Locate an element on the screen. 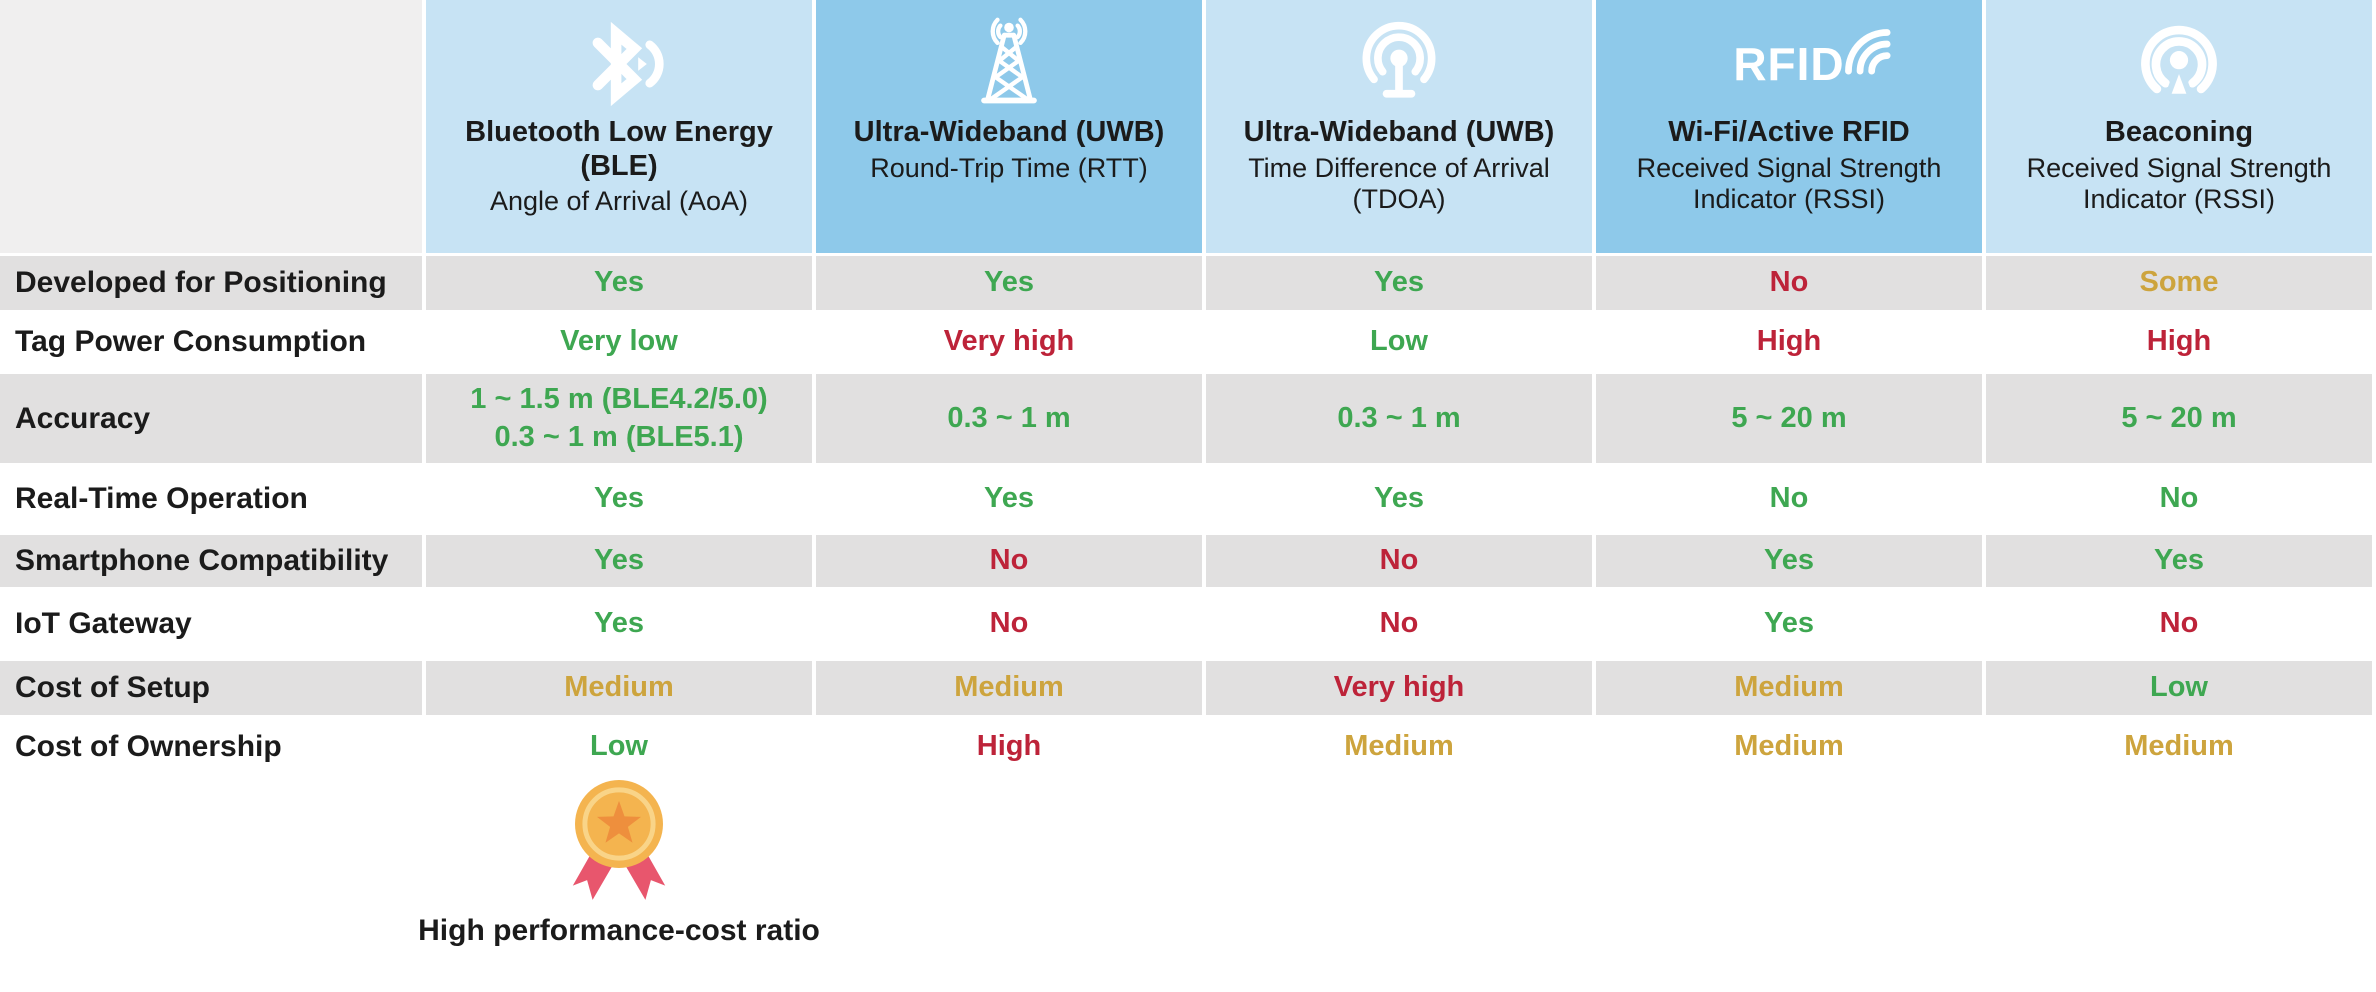 The image size is (2376, 992). radio-tower-icon is located at coordinates (1009, 64).